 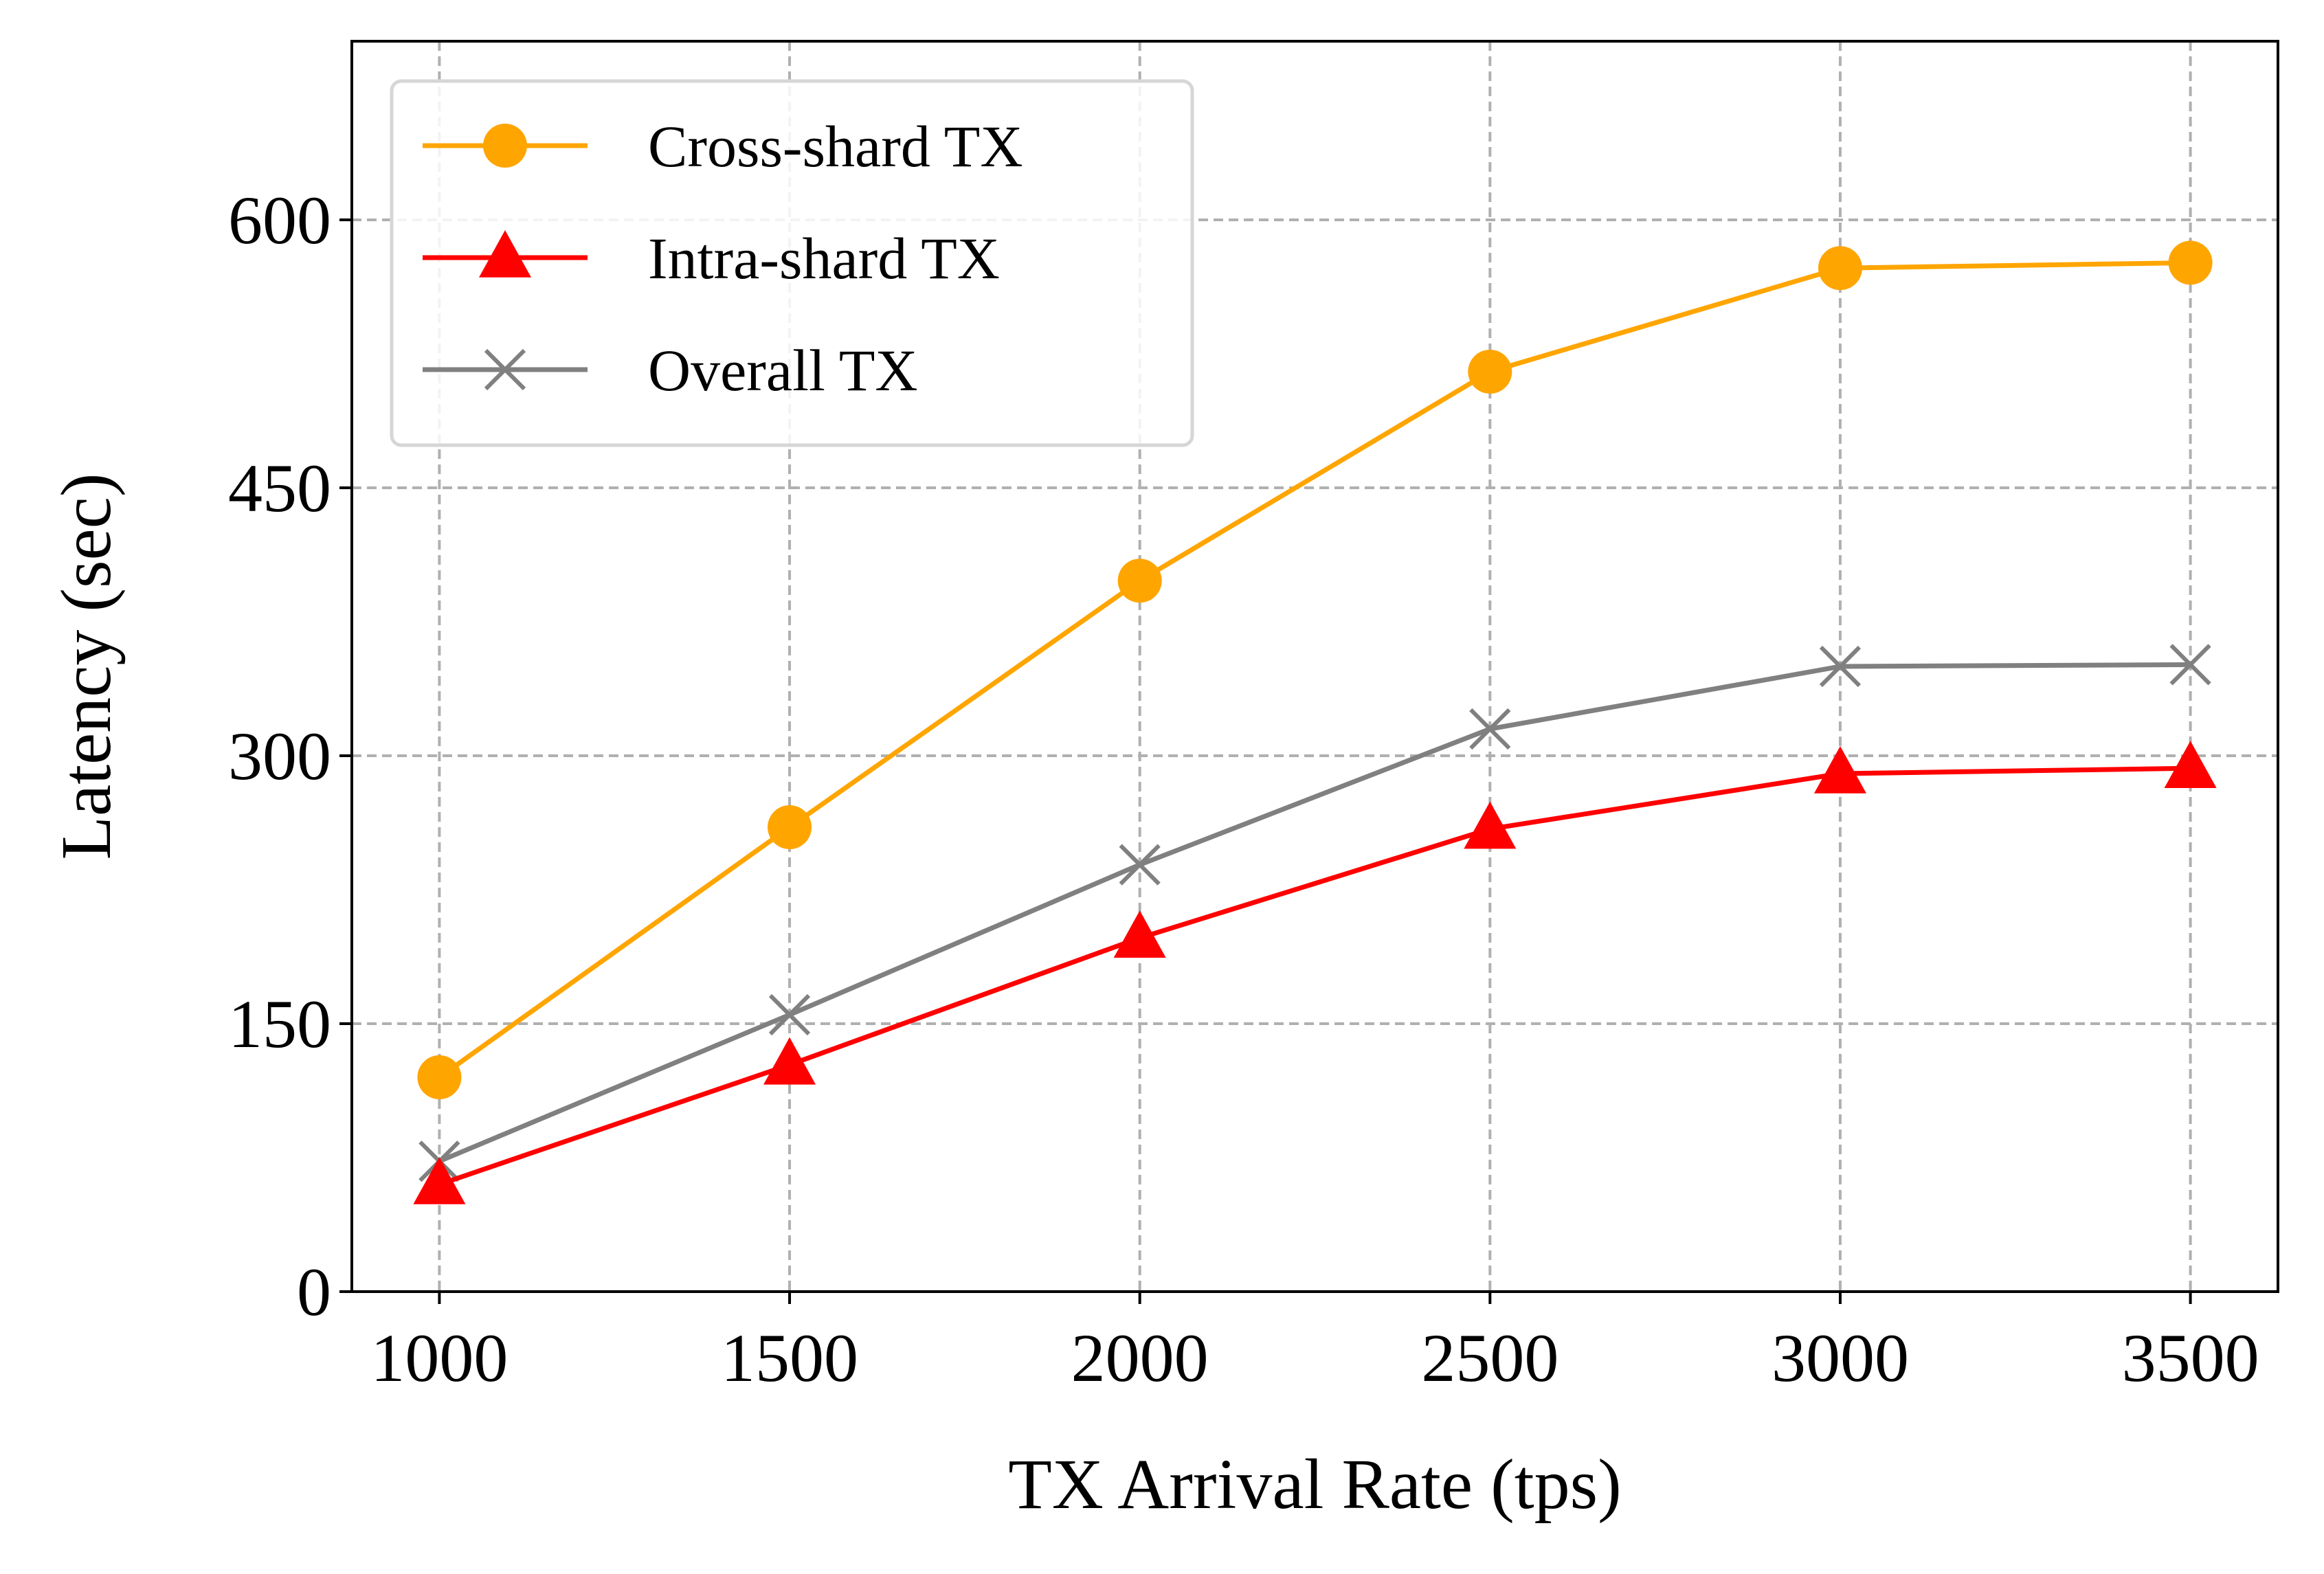 What do you see at coordinates (824, 258) in the screenshot?
I see `legend-label: Intra-shard TX` at bounding box center [824, 258].